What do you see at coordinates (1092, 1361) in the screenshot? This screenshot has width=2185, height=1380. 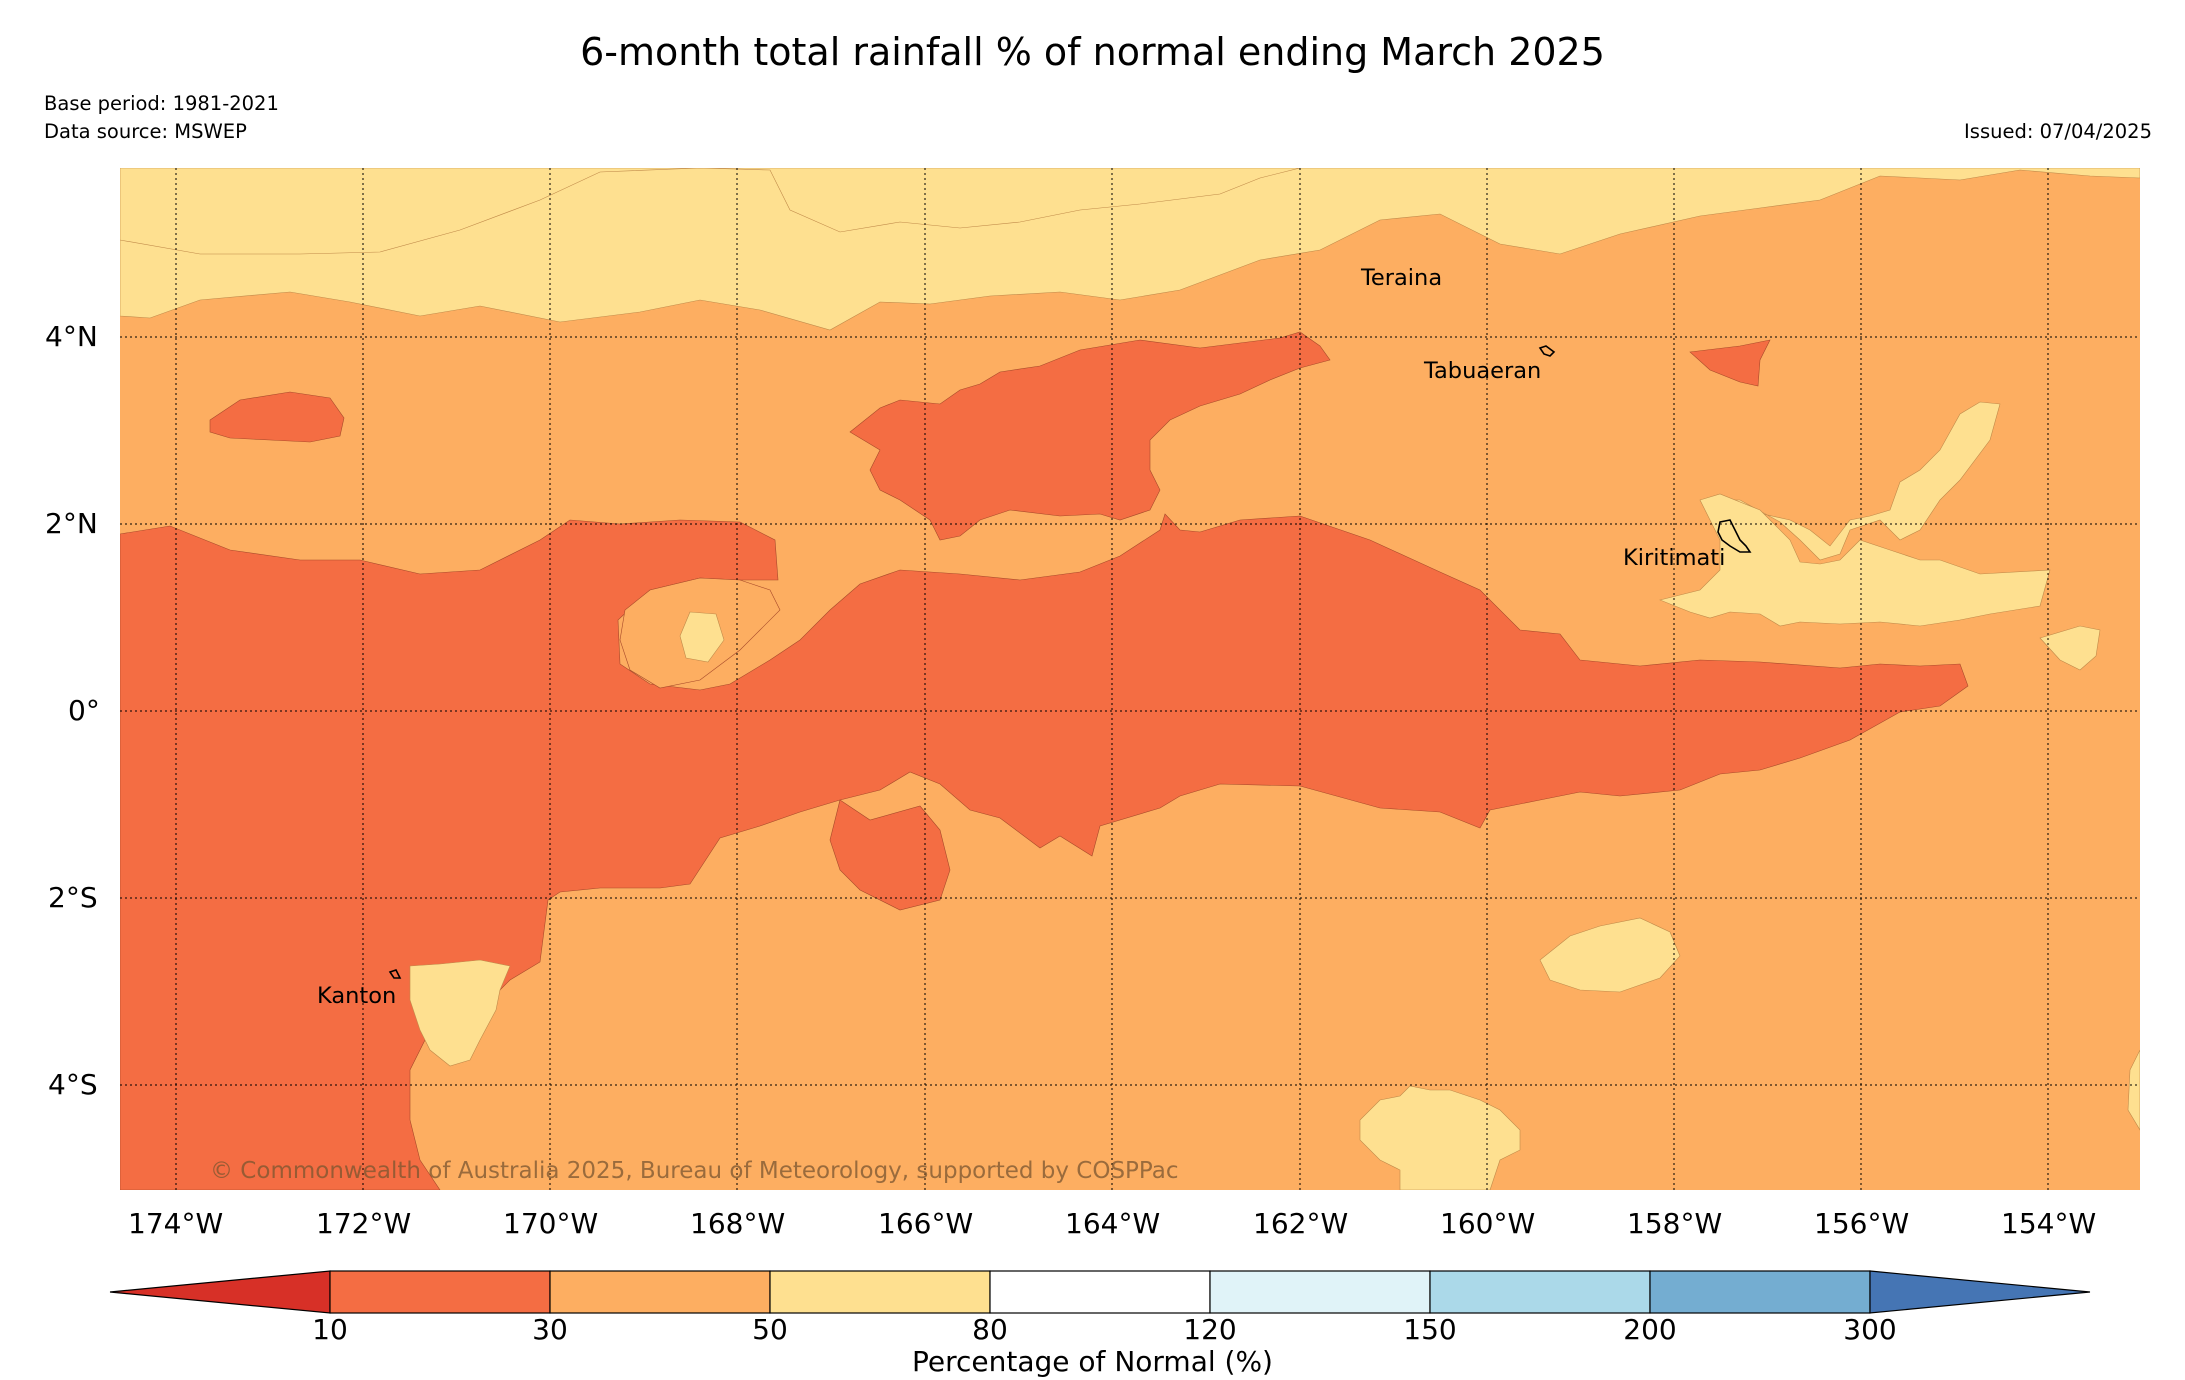 I see `colorbar-label: Percentage of Normal (%)` at bounding box center [1092, 1361].